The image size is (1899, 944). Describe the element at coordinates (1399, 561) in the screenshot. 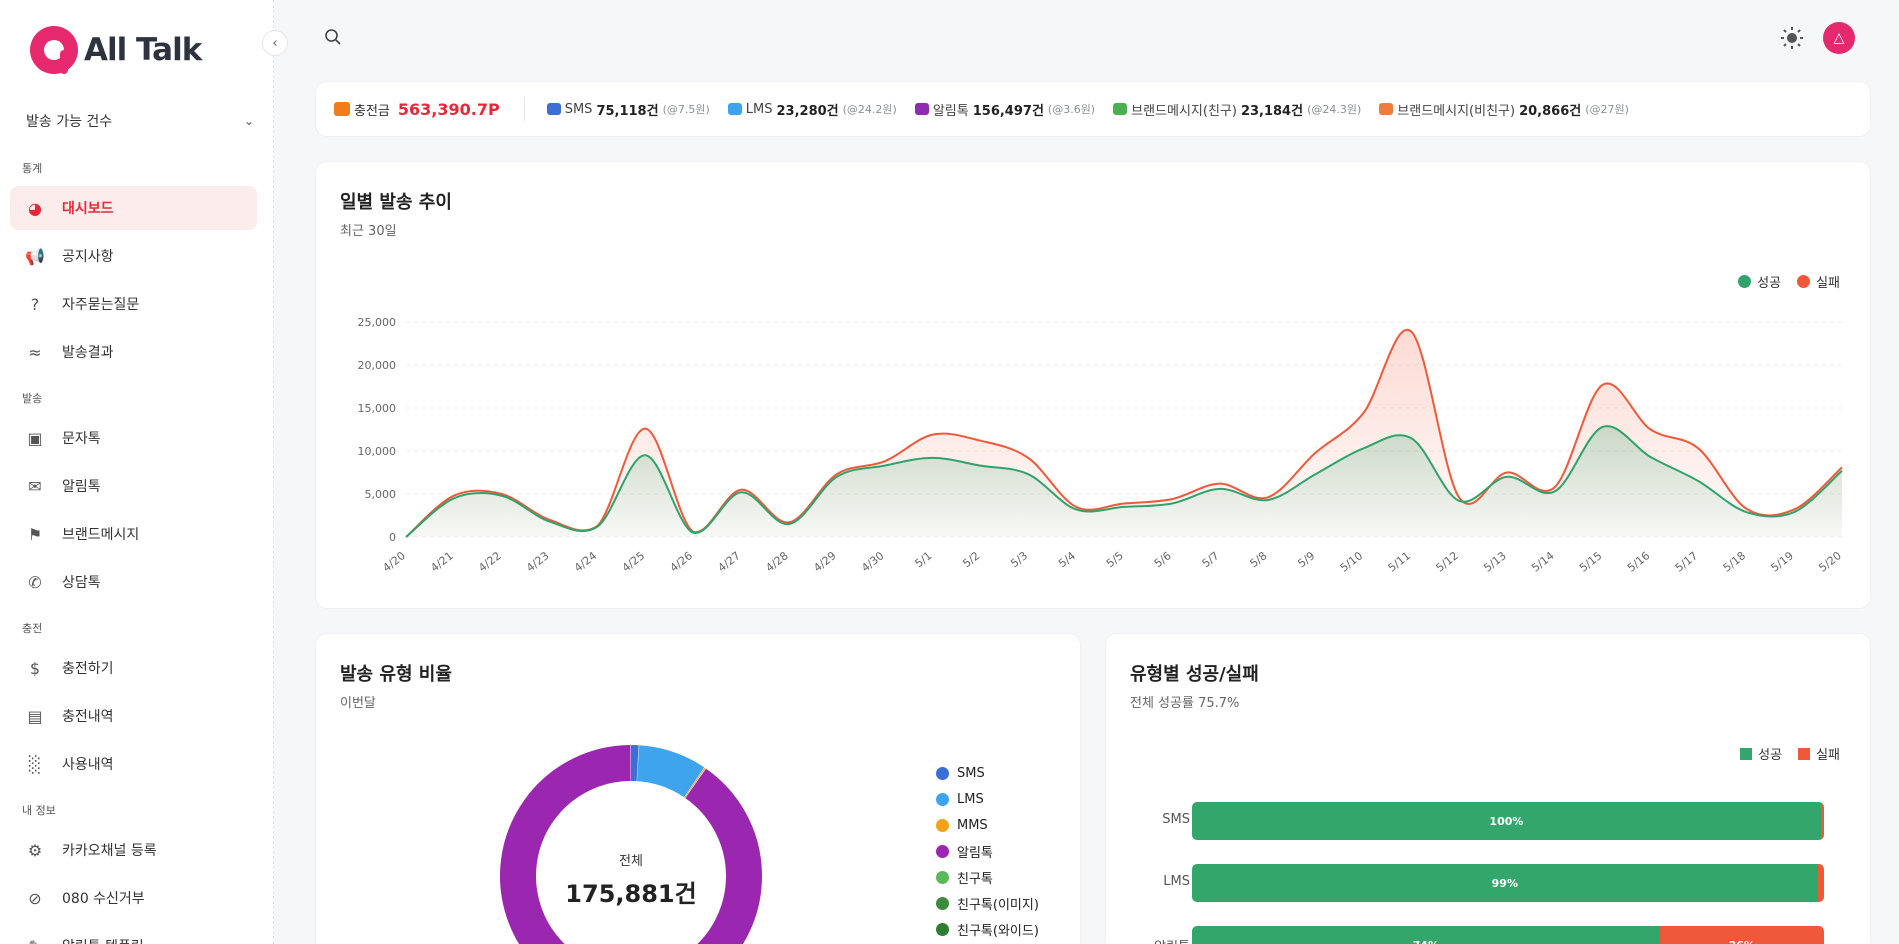

I see `x-tick-label: 5/11` at that location.